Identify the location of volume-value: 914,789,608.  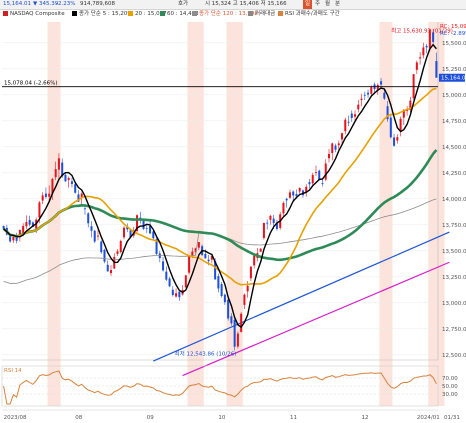
(97, 4).